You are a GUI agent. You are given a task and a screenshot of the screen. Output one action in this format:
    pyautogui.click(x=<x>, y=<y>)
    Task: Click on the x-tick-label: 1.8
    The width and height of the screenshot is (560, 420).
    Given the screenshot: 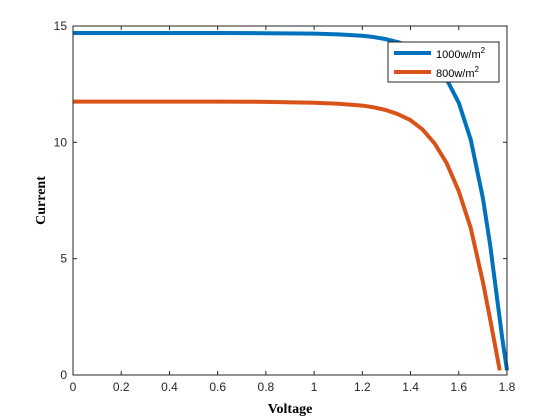 What is the action you would take?
    pyautogui.click(x=507, y=387)
    